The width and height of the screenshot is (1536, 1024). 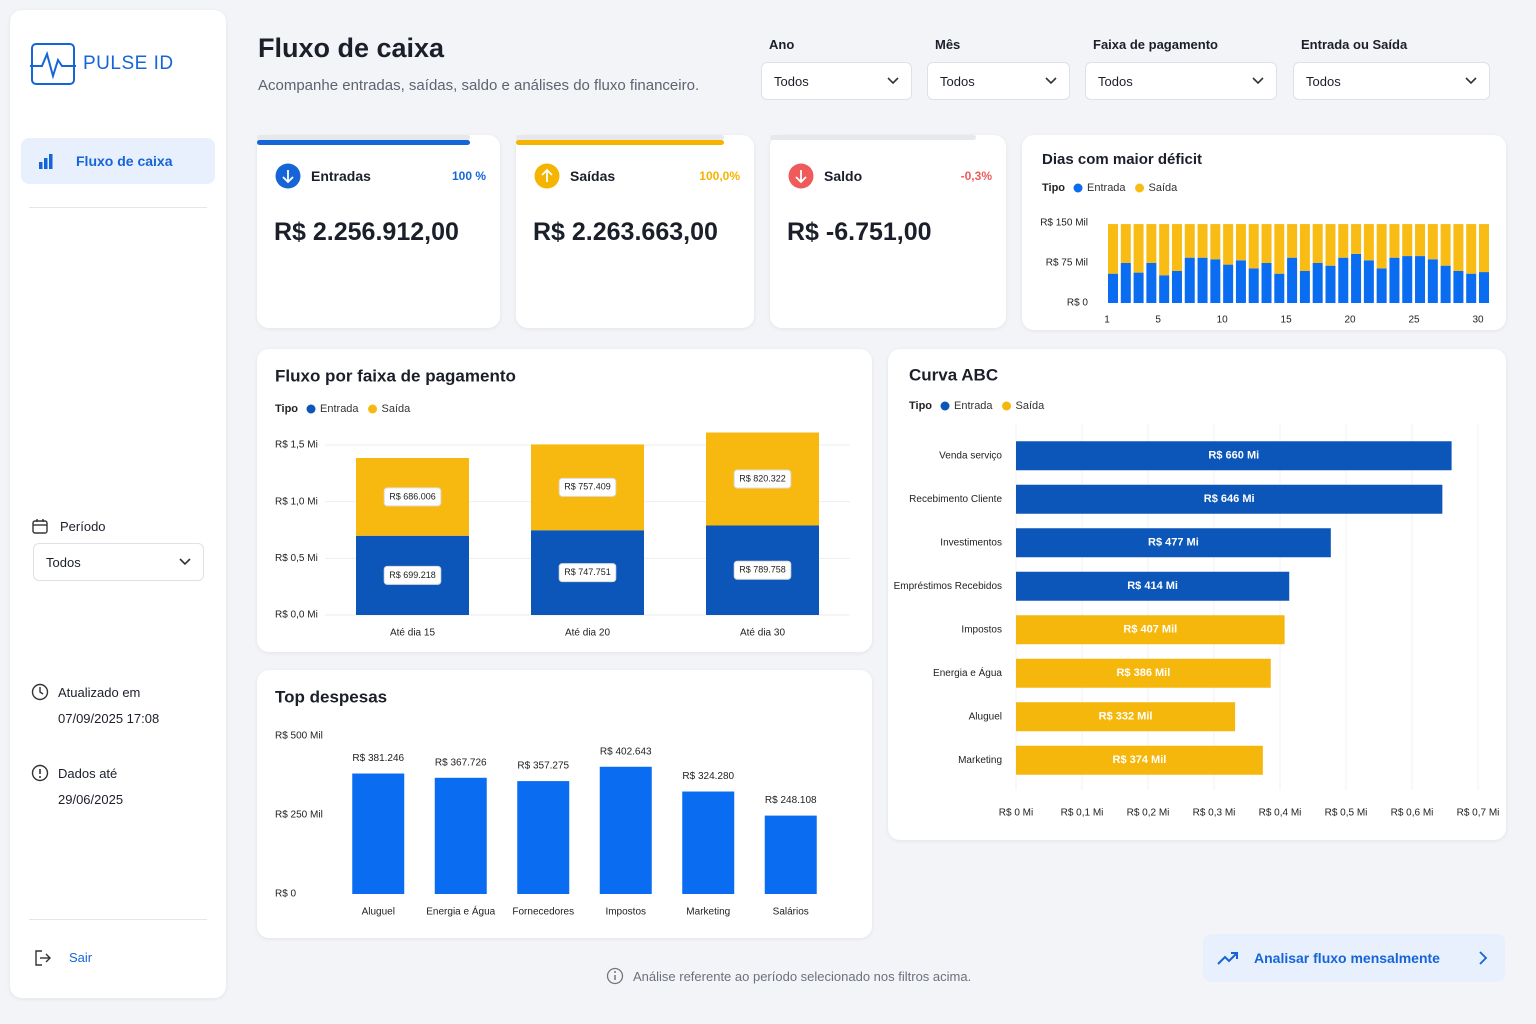 I want to click on x-tick-label: Aluguel, so click(x=378, y=912).